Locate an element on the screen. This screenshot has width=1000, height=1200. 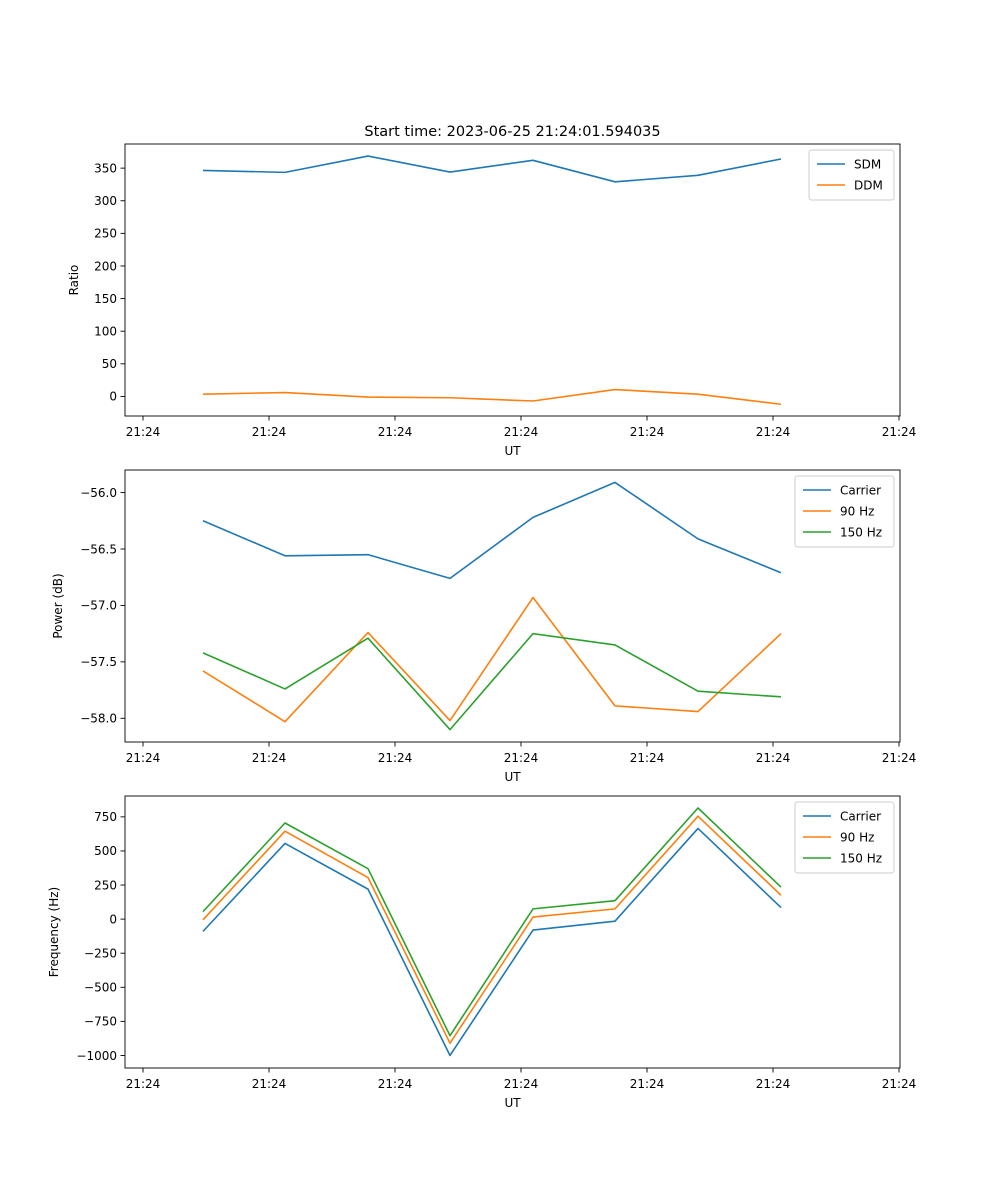
series-line-sdm is located at coordinates (492, 169).